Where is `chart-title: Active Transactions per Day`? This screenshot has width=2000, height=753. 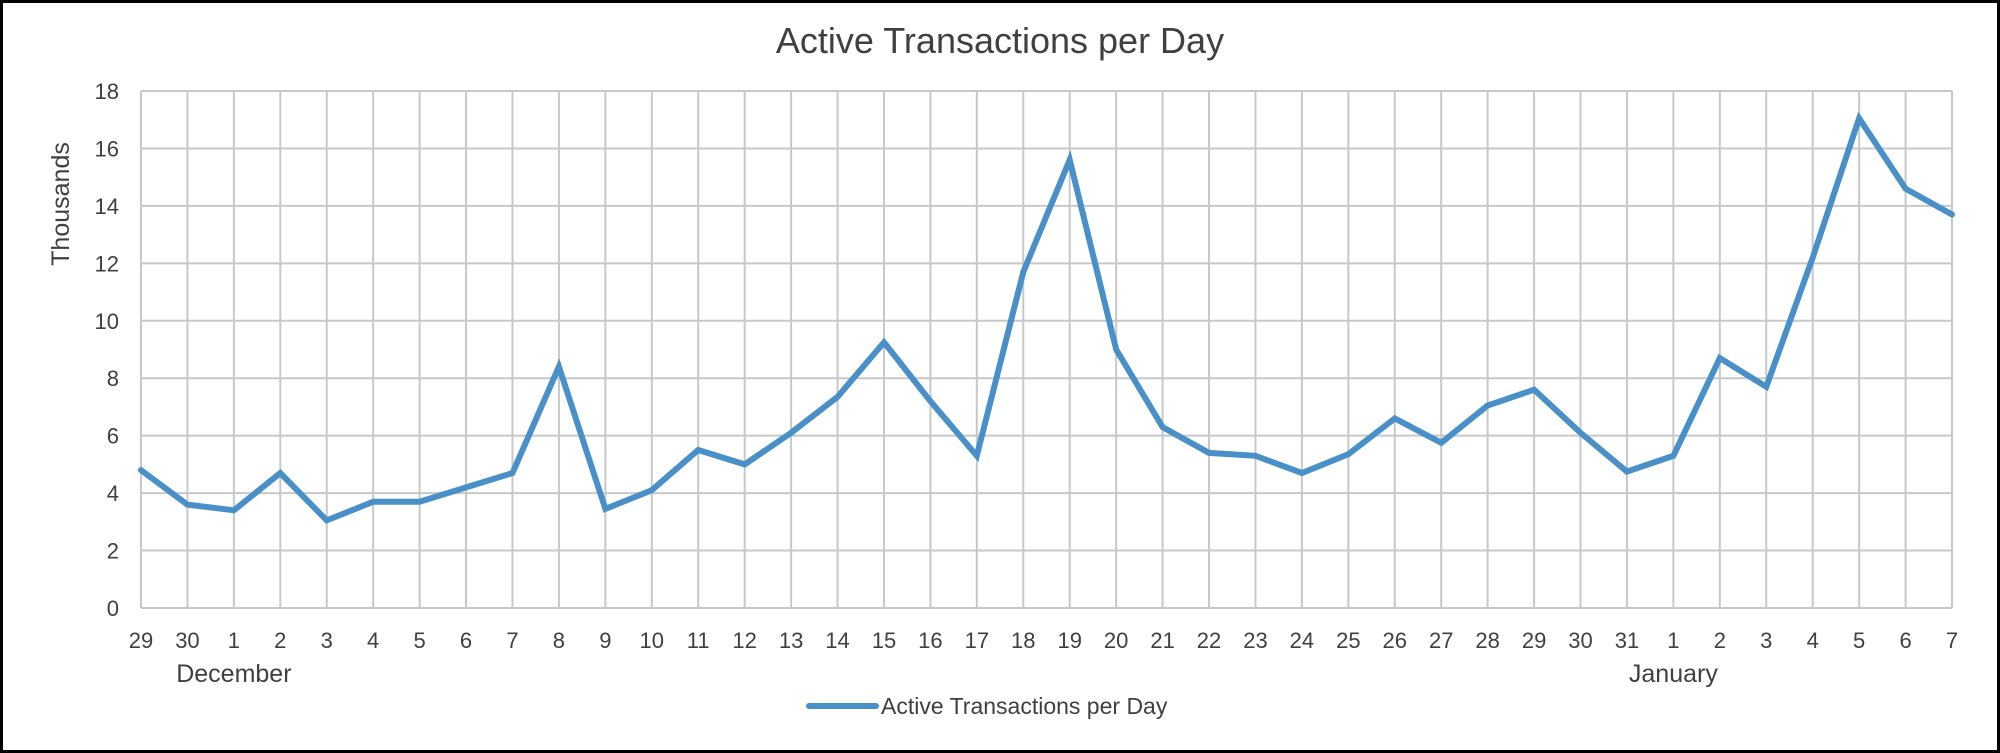 chart-title: Active Transactions per Day is located at coordinates (1000, 40).